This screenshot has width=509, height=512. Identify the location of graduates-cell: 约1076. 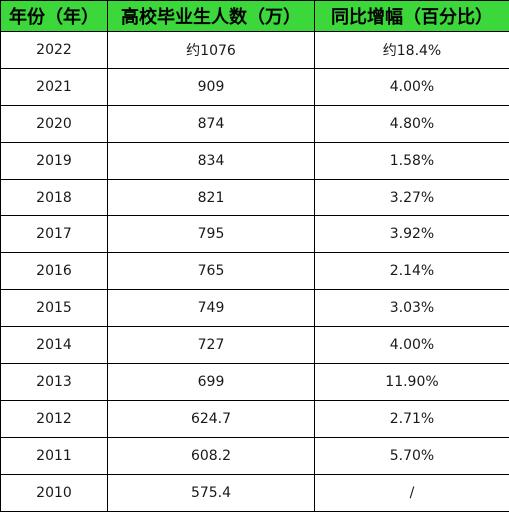
(211, 50).